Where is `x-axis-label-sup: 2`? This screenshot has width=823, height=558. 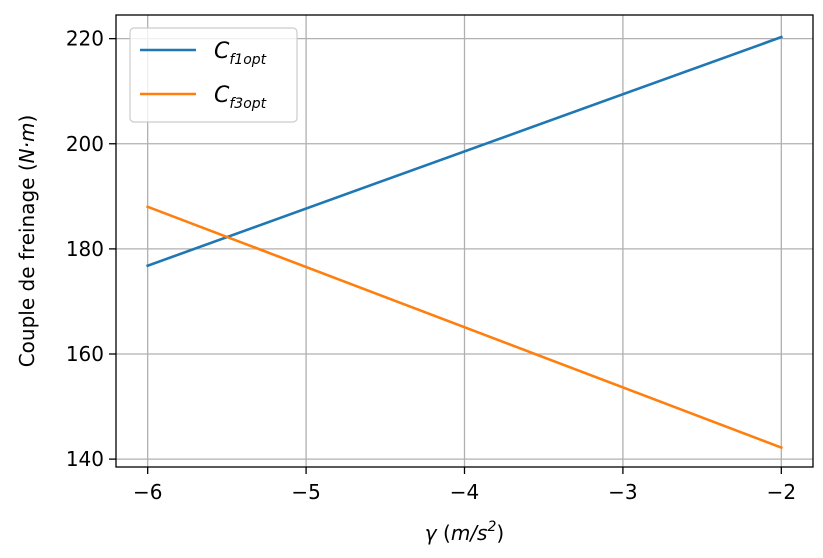
x-axis-label-sup: 2 is located at coordinates (491, 527).